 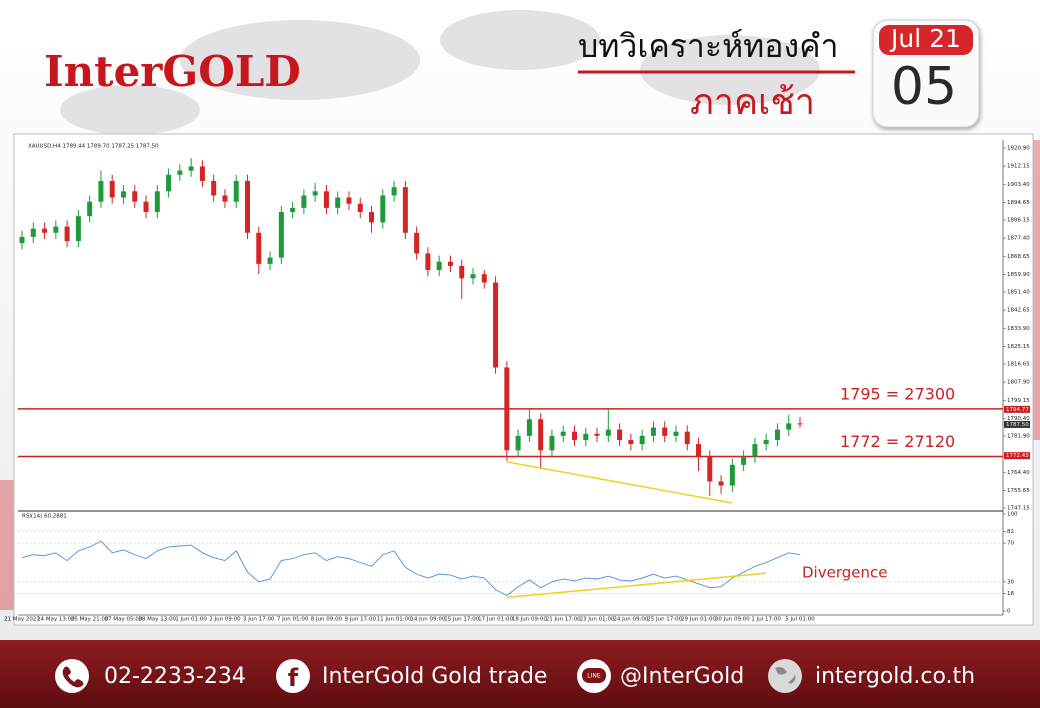 What do you see at coordinates (427, 620) in the screenshot?
I see `x-tick-label: 14 Jun 09:00` at bounding box center [427, 620].